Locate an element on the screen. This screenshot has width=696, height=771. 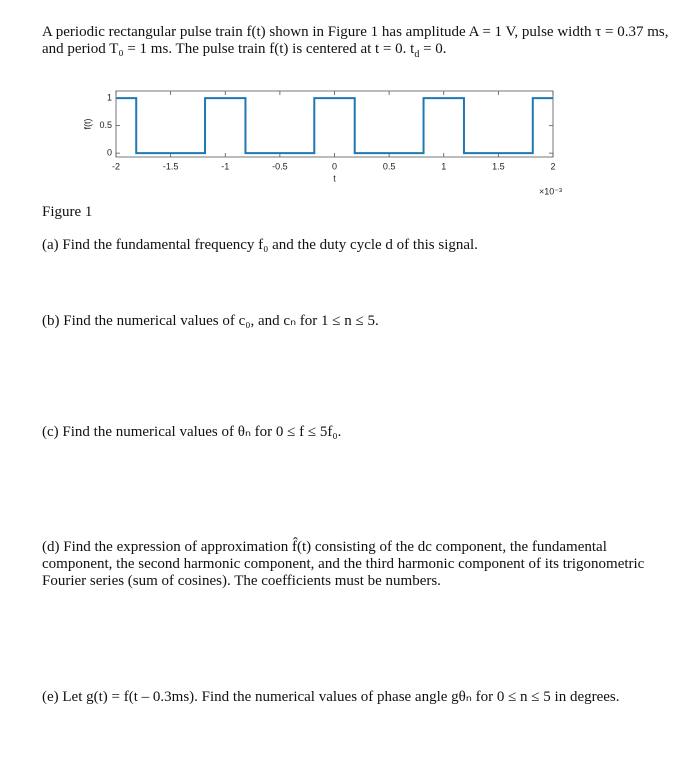
intro-subscript: d is located at coordinates (417, 54).